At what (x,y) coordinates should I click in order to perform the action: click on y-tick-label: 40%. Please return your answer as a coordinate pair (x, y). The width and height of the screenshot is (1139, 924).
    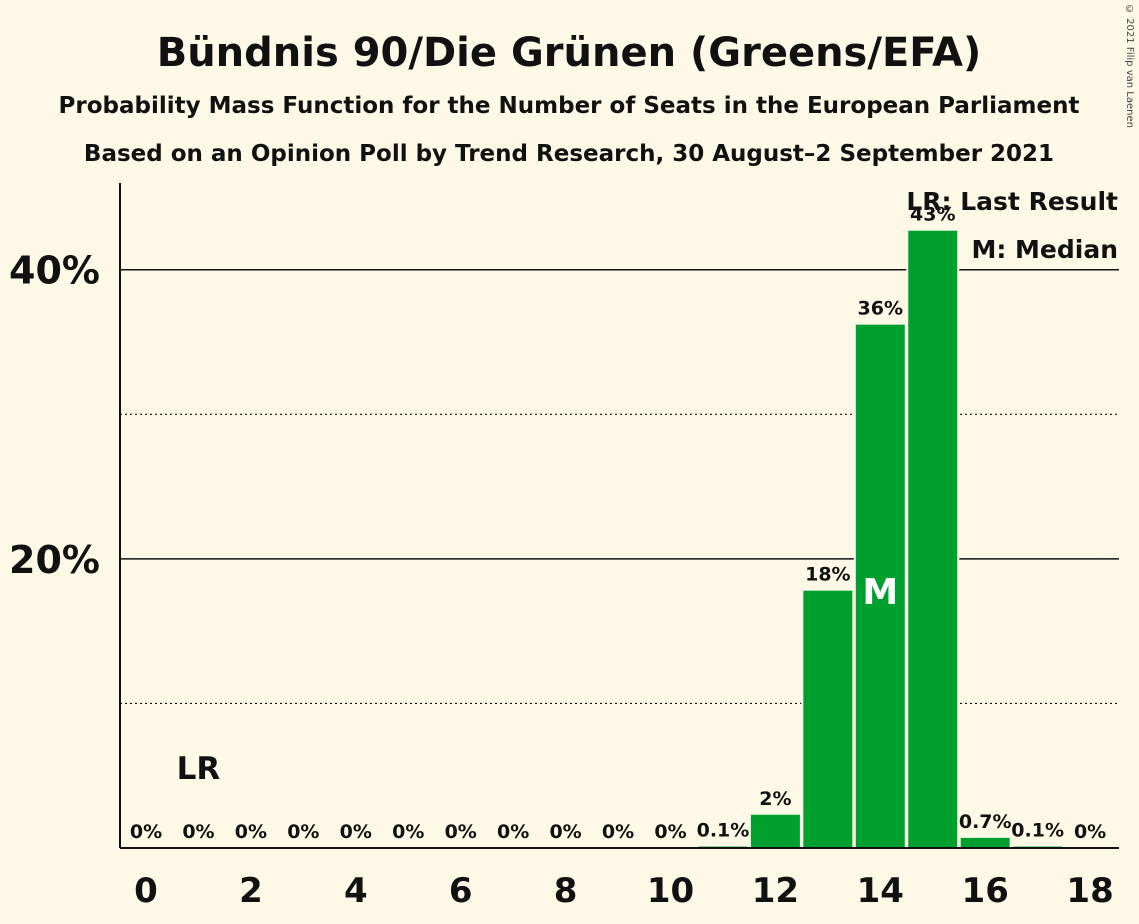
    Looking at the image, I should click on (54, 271).